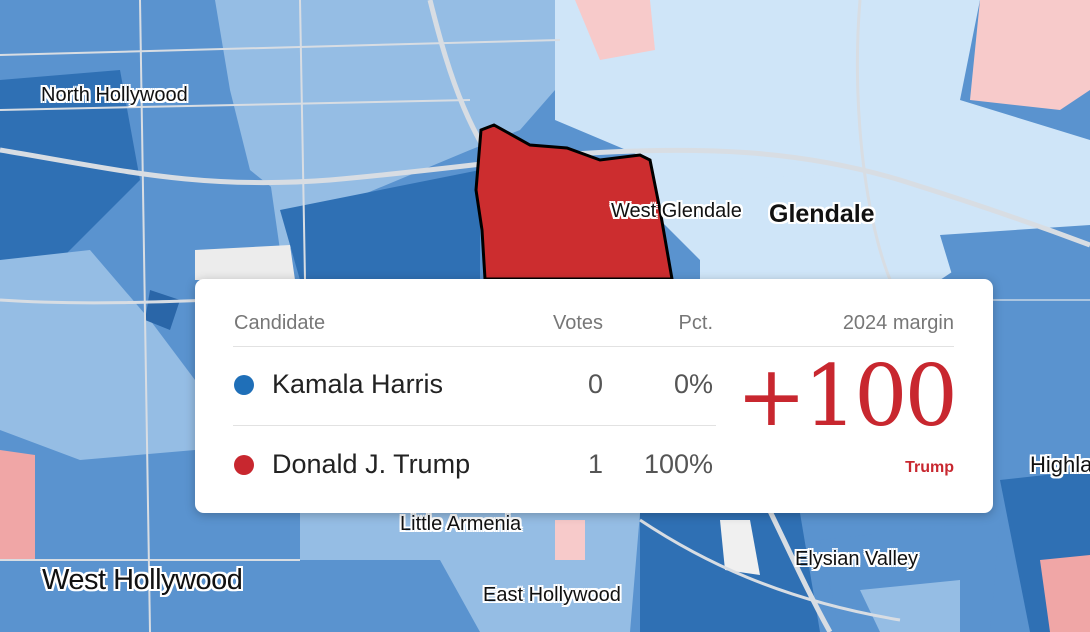 Image resolution: width=1090 pixels, height=632 pixels. I want to click on place-label-north-hollywood: North Hollywood, so click(114, 95).